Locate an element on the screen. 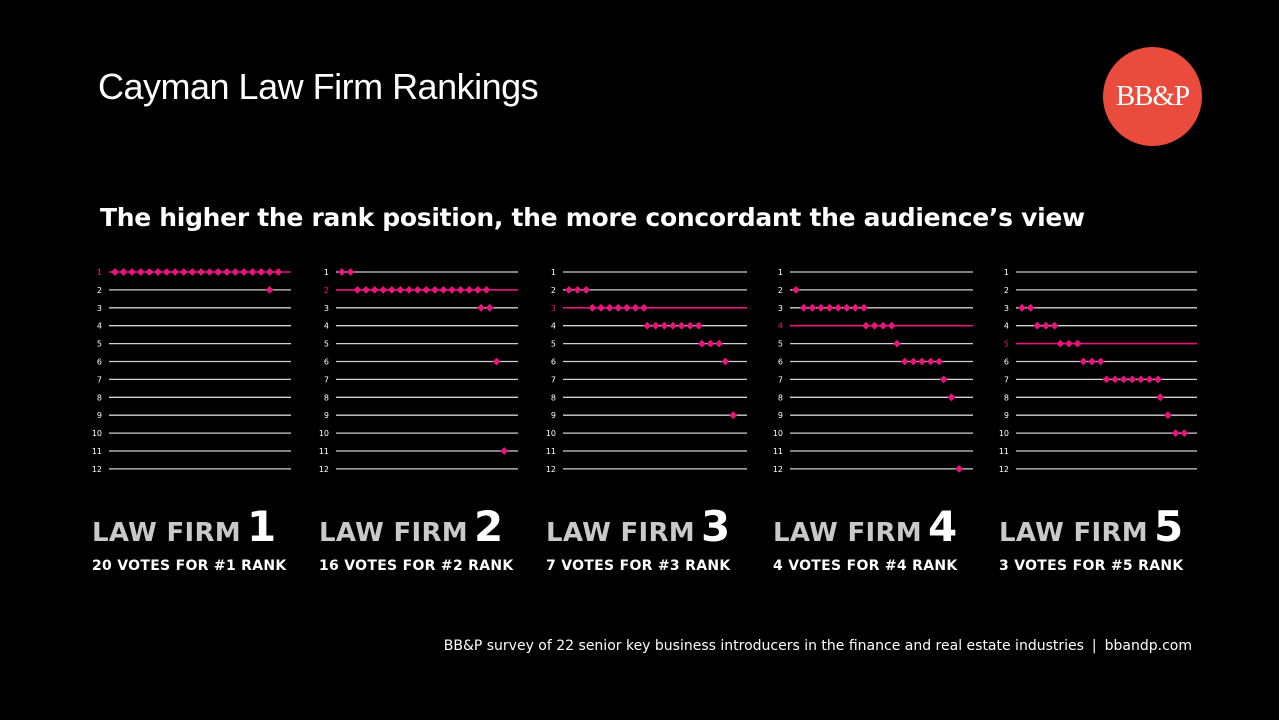 This screenshot has height=720, width=1279. rank-label-3-6: 6 is located at coordinates (553, 362).